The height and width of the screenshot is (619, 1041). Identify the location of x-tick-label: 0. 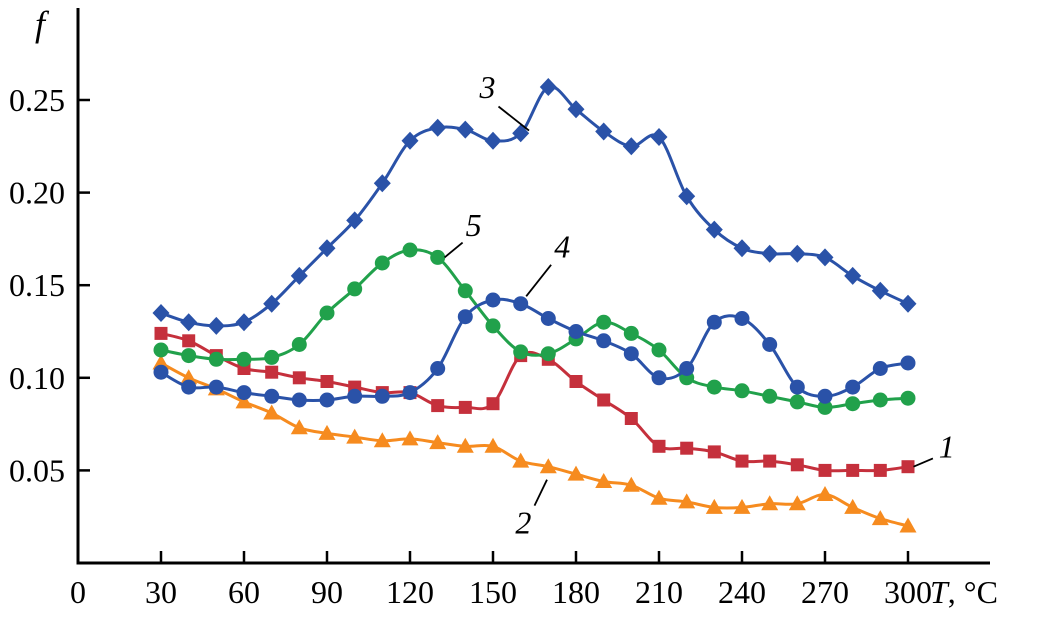
(78, 592).